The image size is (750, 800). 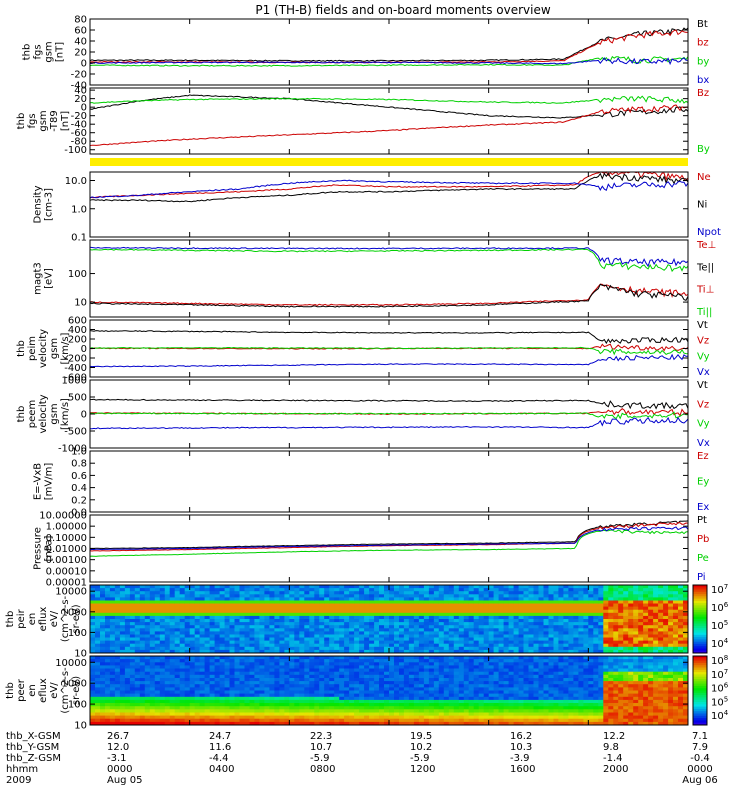 I want to click on y-axis-label: thb, so click(x=10, y=619).